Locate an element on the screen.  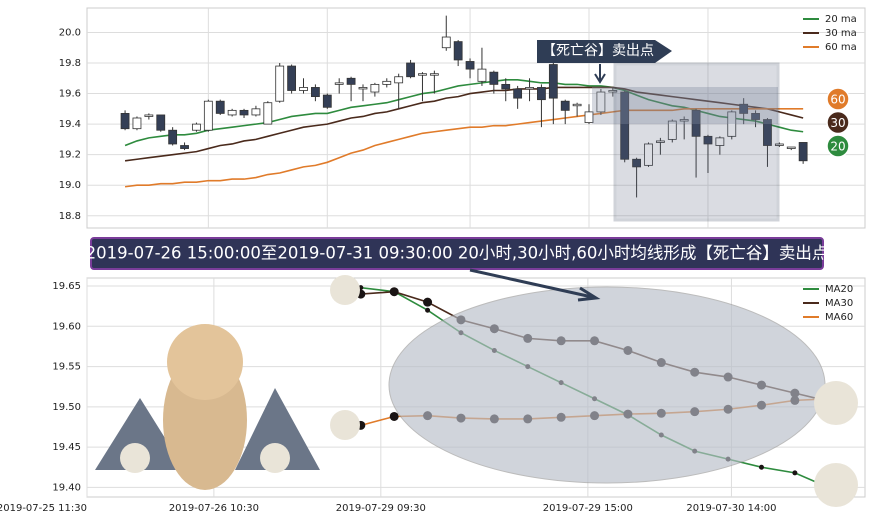
banner-box is located at coordinates (457, 253).